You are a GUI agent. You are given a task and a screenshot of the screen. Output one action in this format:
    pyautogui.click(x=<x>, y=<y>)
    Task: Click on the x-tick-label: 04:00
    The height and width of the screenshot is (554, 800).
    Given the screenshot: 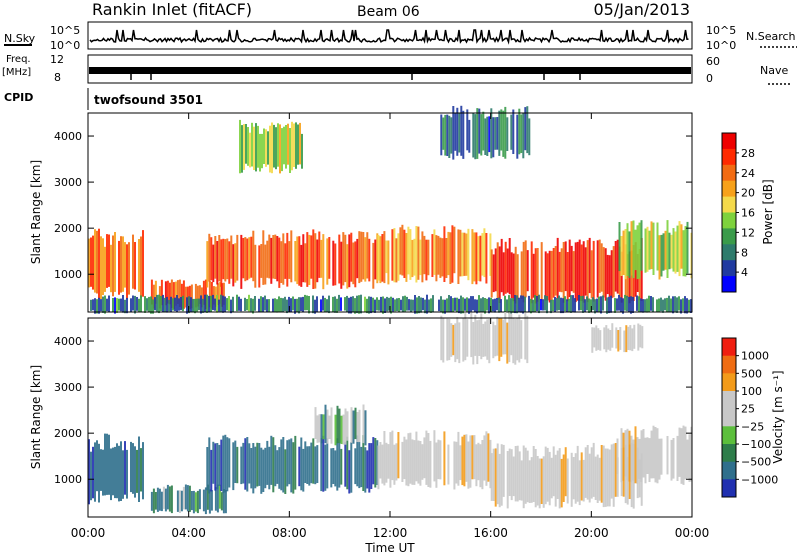 What is the action you would take?
    pyautogui.click(x=188, y=533)
    